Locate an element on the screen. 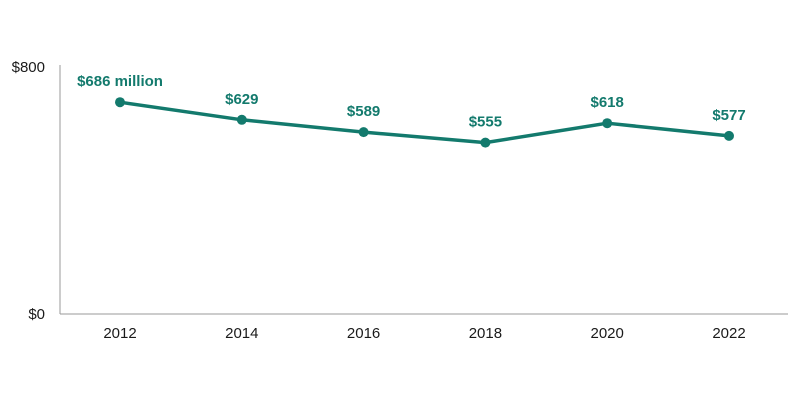 The height and width of the screenshot is (400, 800). series-layer is located at coordinates (424, 122).